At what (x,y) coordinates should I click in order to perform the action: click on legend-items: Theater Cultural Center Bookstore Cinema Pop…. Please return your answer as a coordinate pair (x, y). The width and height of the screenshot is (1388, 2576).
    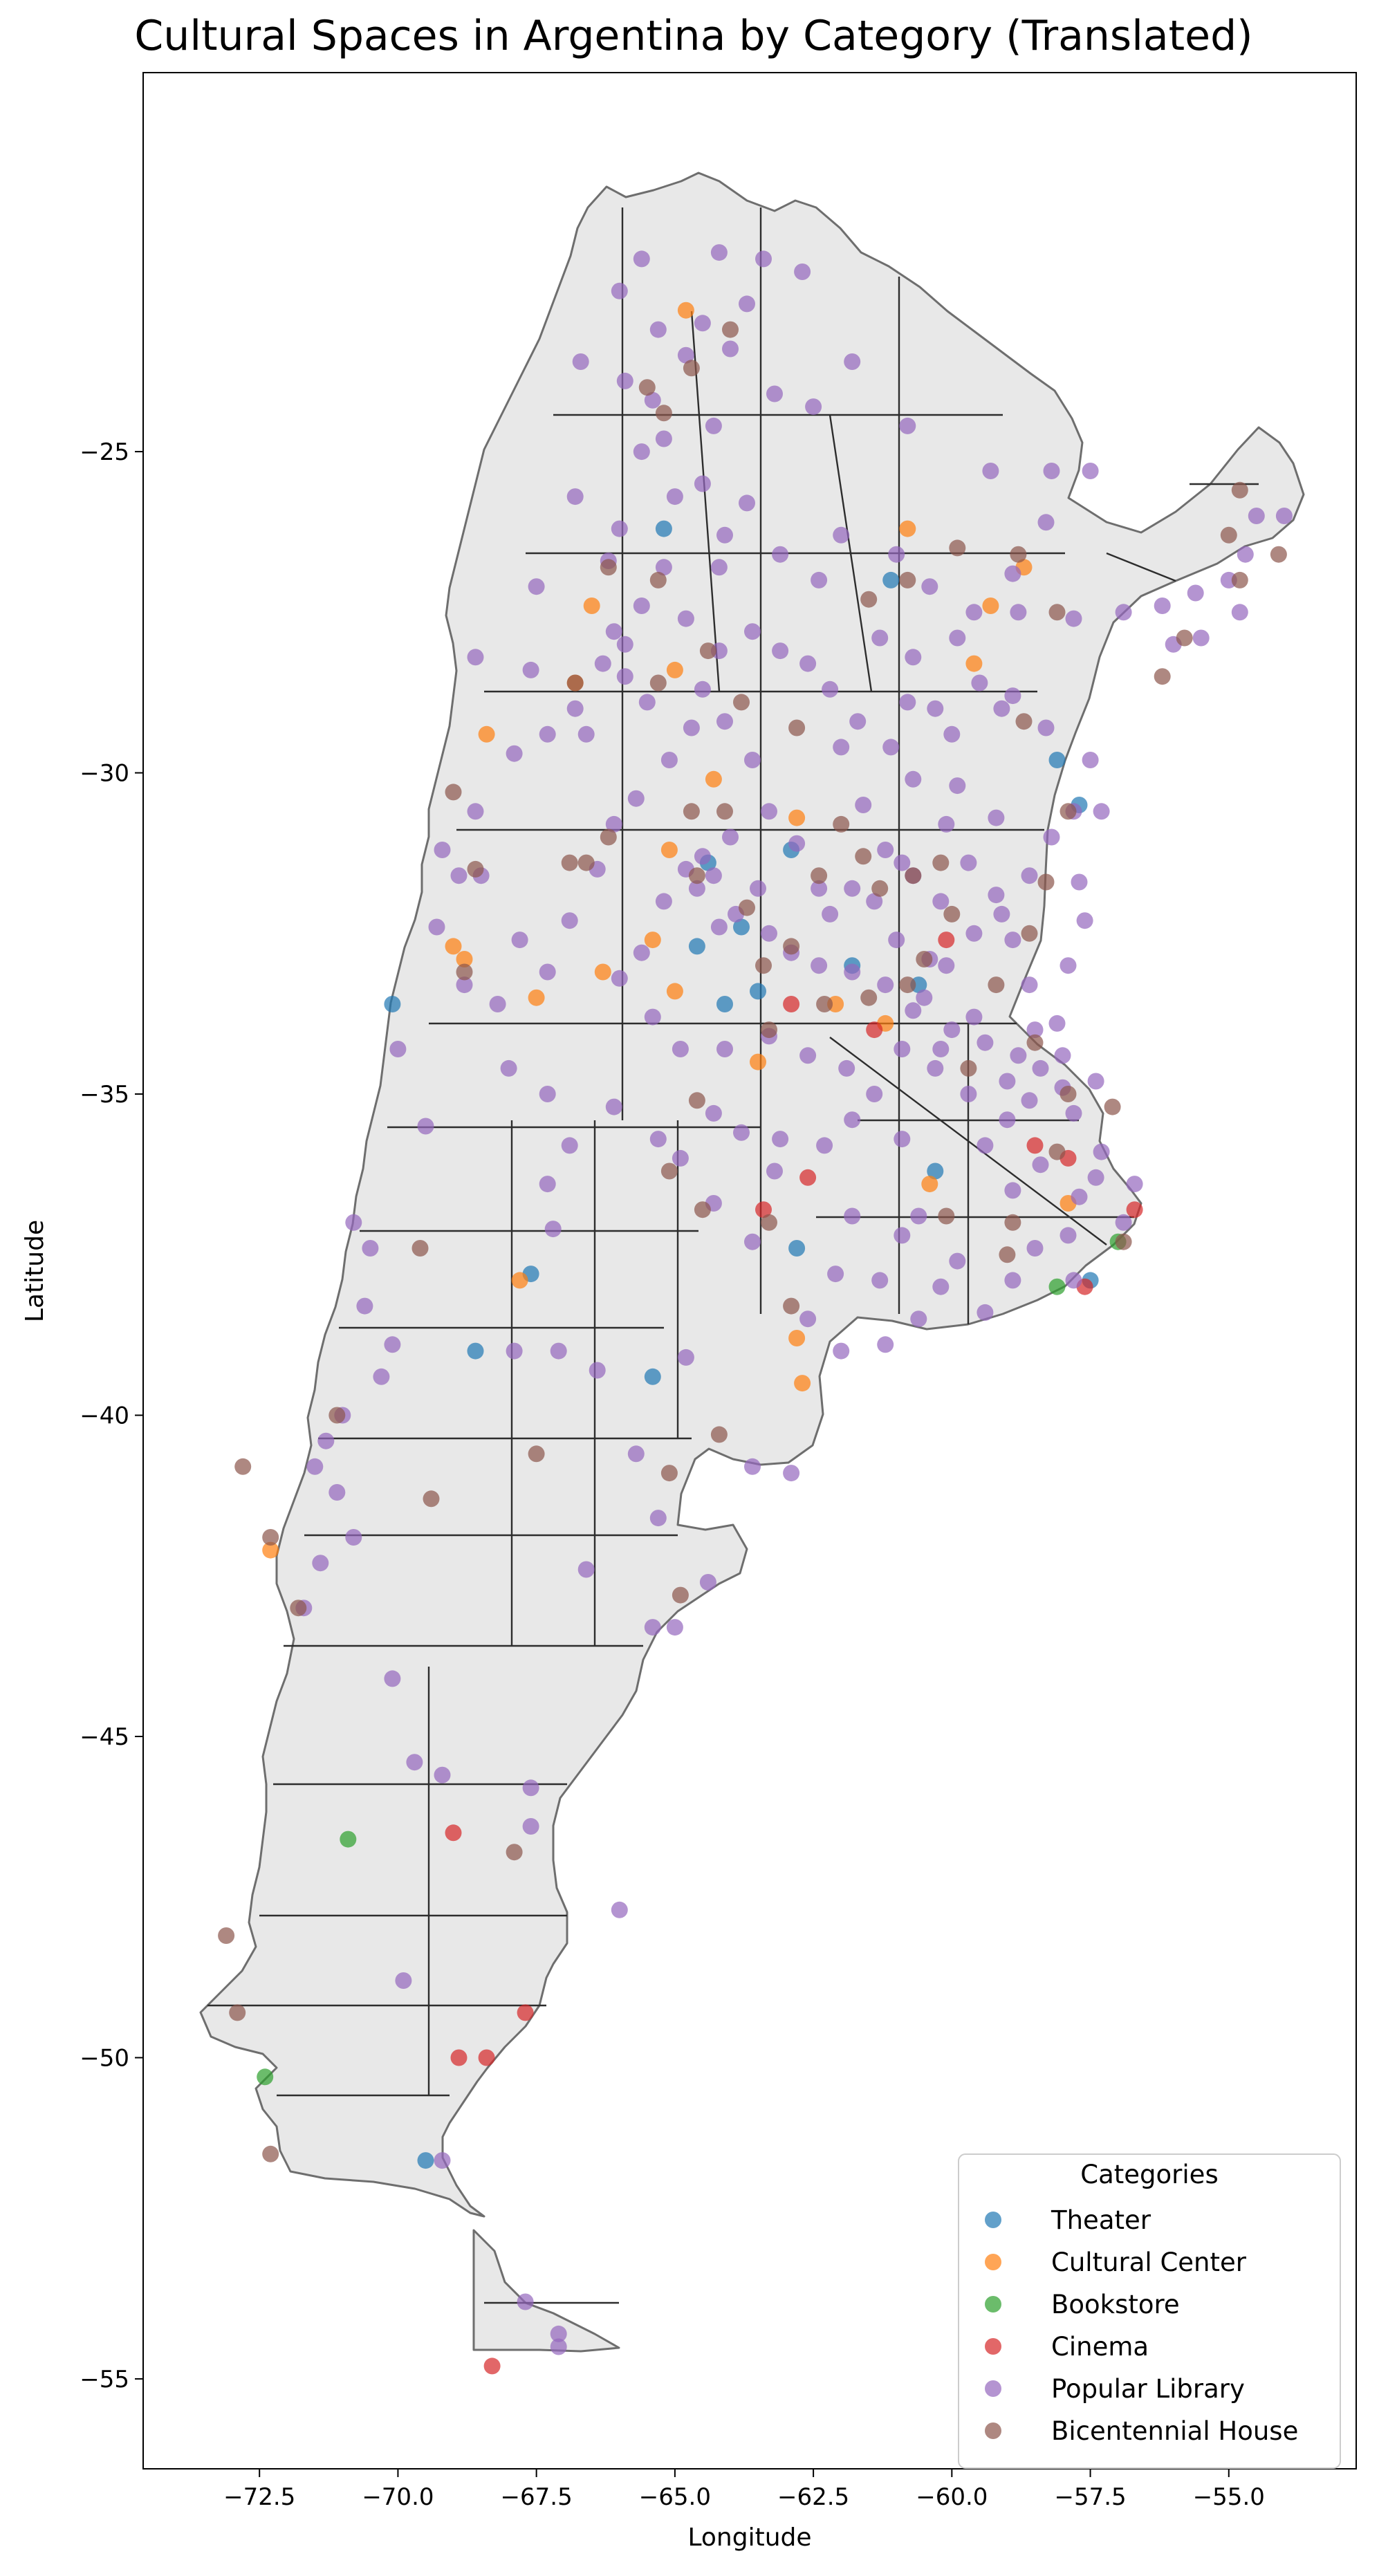
    Looking at the image, I should click on (1142, 2326).